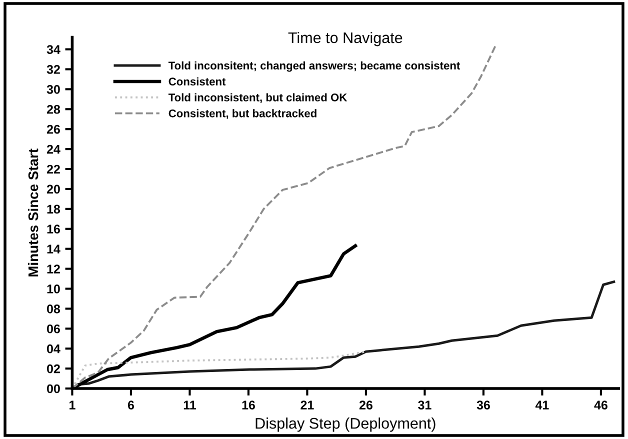 The height and width of the screenshot is (439, 628). What do you see at coordinates (33, 212) in the screenshot?
I see `y-axis-title: Minutes Since Start` at bounding box center [33, 212].